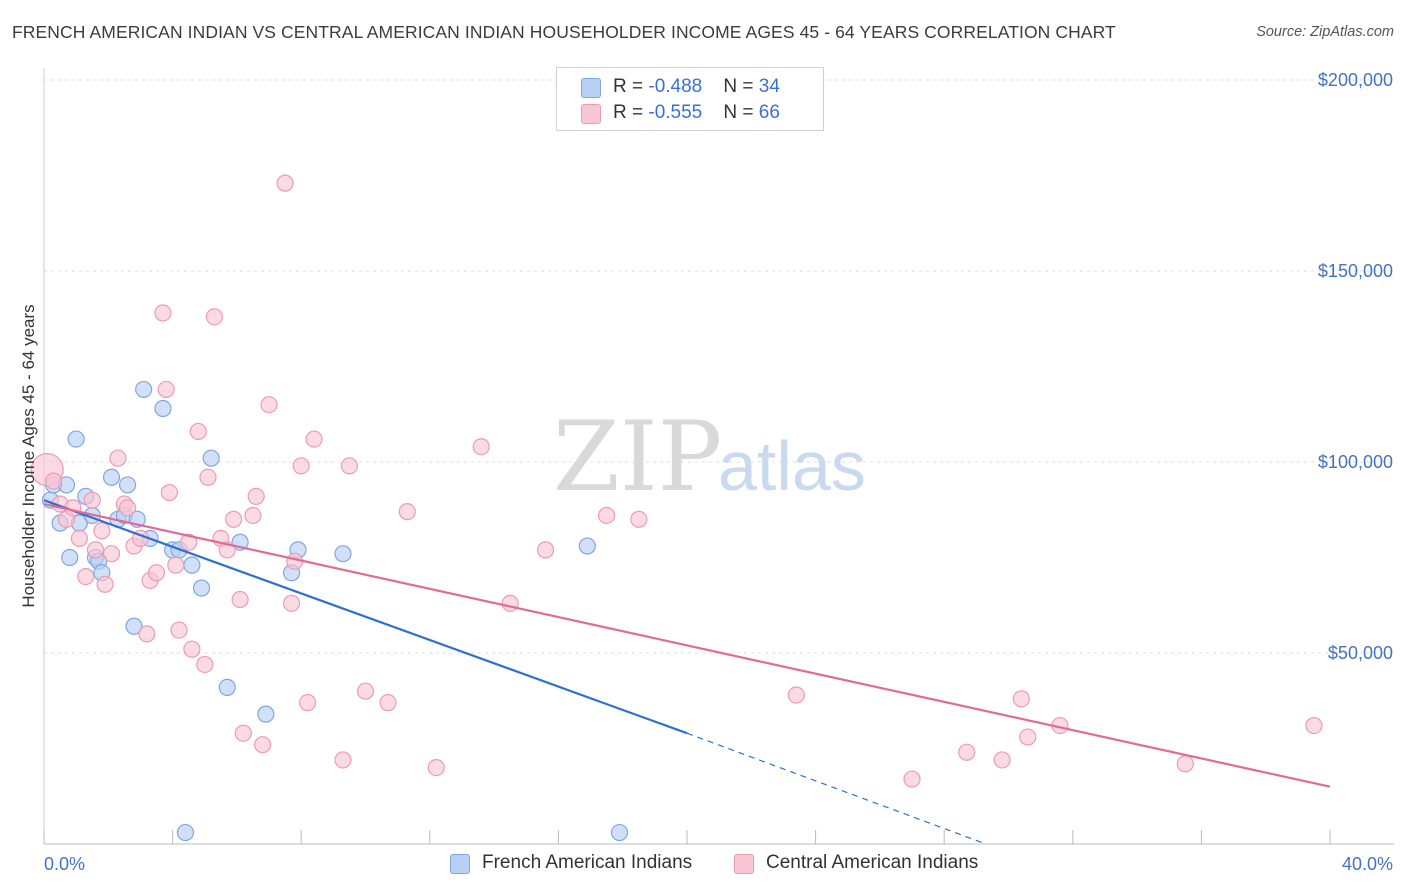  What do you see at coordinates (836, 788) in the screenshot?
I see `trend-line-extension` at bounding box center [836, 788].